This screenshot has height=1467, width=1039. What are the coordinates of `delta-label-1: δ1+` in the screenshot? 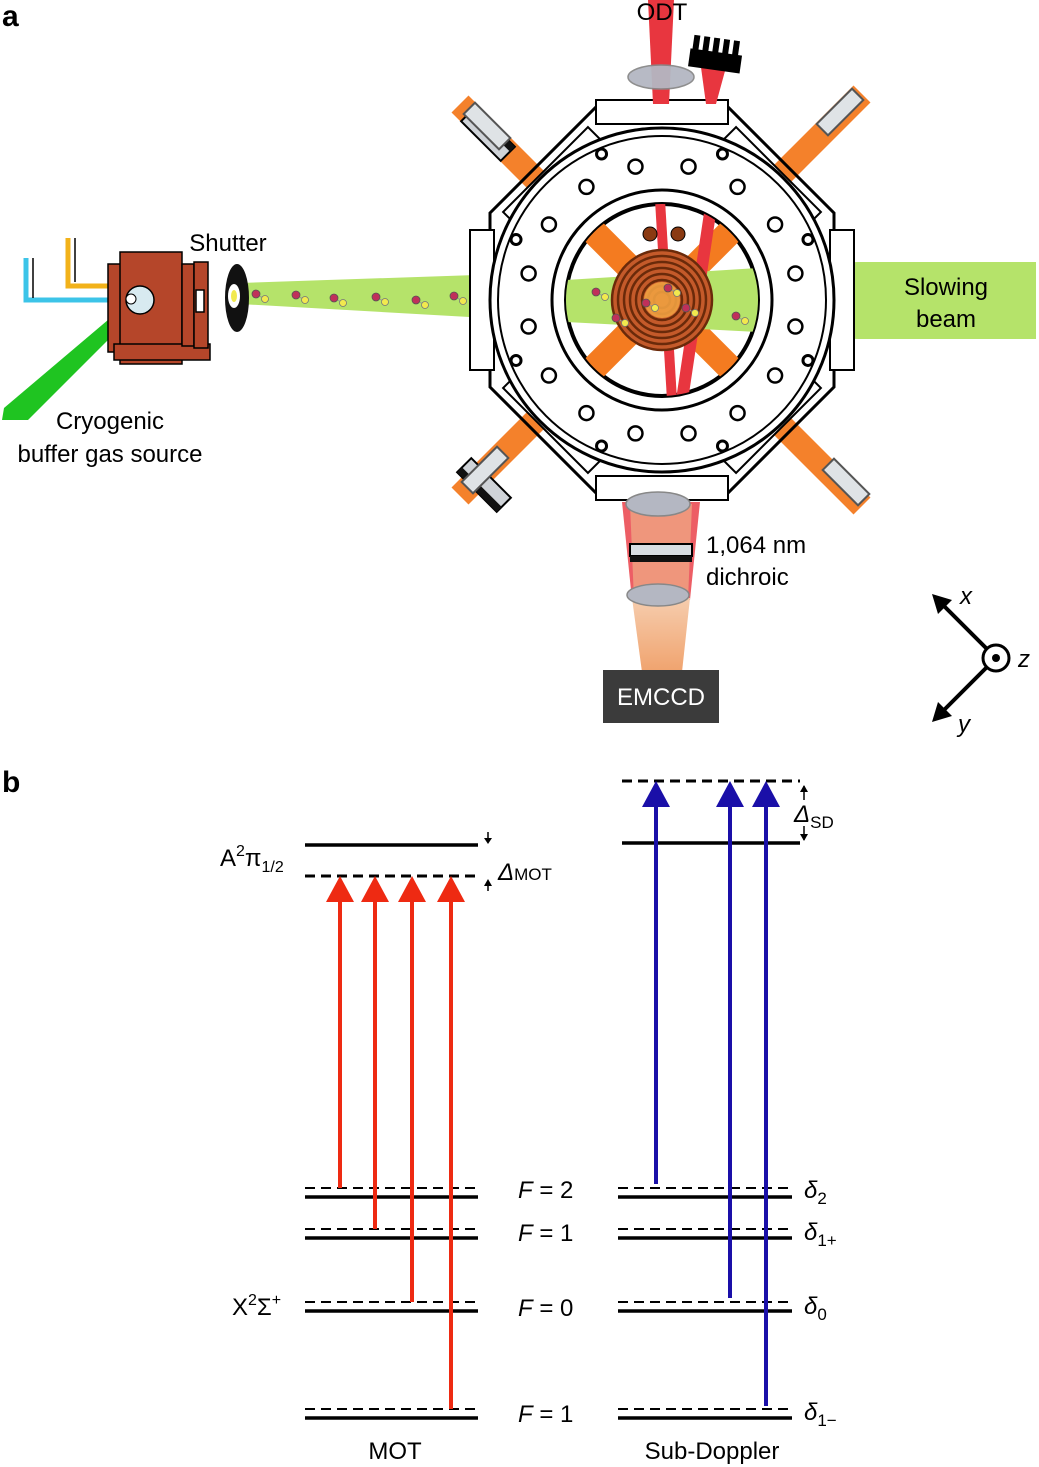 It's located at (820, 1234).